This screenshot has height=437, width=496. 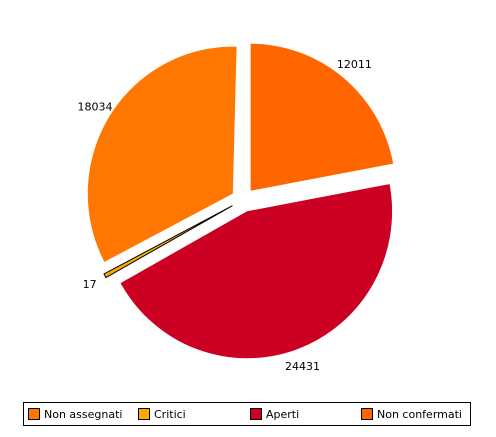 What do you see at coordinates (354, 64) in the screenshot?
I see `data-label-non-confermati: 12011` at bounding box center [354, 64].